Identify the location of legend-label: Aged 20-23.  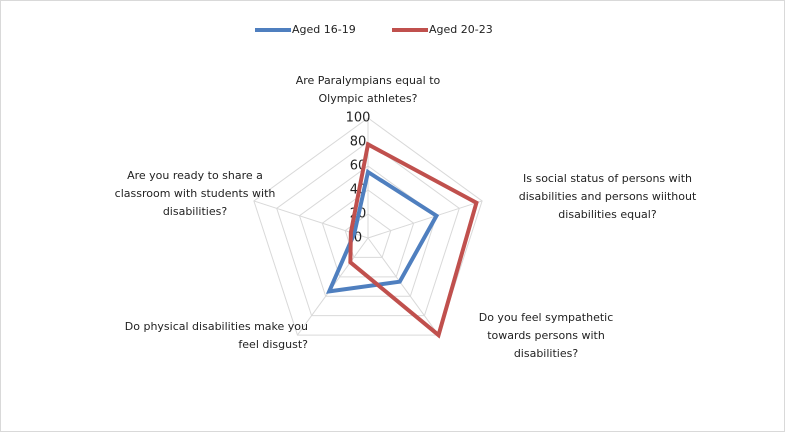
(461, 29).